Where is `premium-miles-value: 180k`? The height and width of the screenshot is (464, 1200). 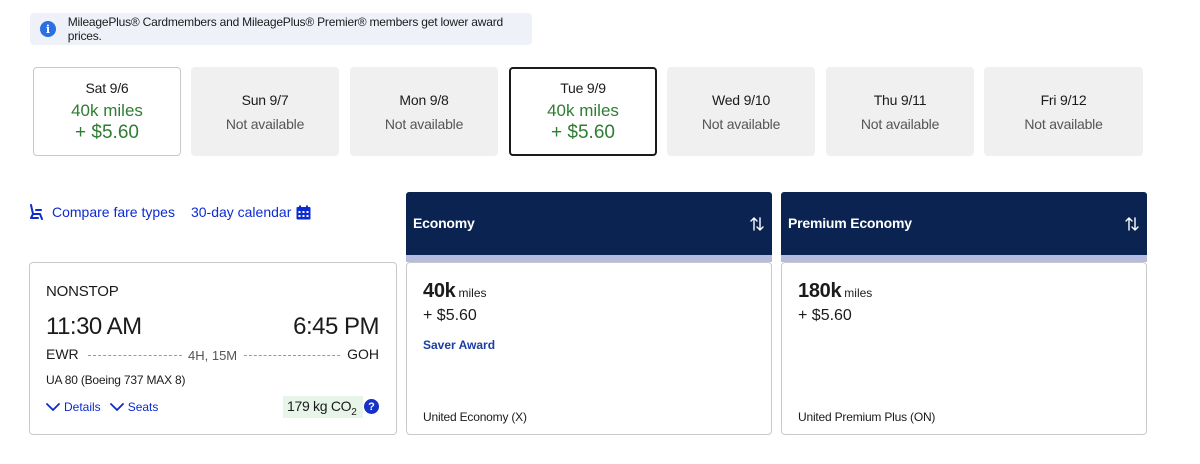 premium-miles-value: 180k is located at coordinates (820, 291).